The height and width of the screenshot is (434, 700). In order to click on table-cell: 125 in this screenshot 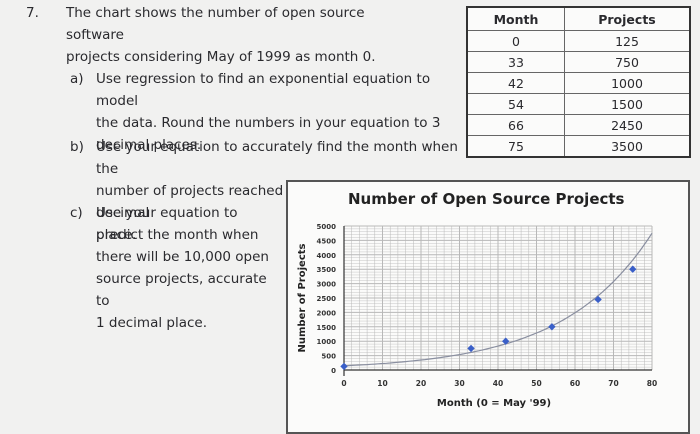, I will do `click(627, 41)`.